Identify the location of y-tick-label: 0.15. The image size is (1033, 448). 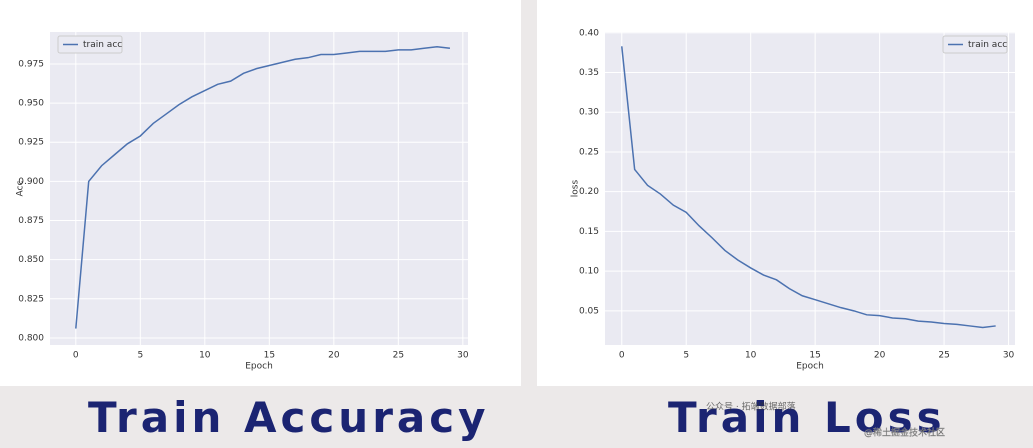
(589, 232).